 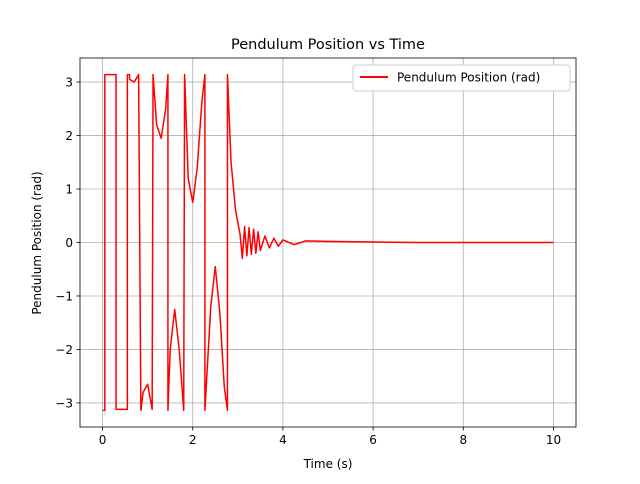 I want to click on legend-box, so click(x=461, y=78).